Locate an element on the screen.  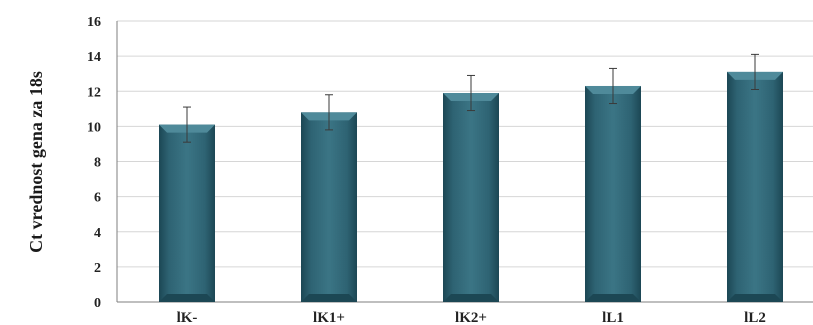
y-tick-label: 4 is located at coordinates (97, 233).